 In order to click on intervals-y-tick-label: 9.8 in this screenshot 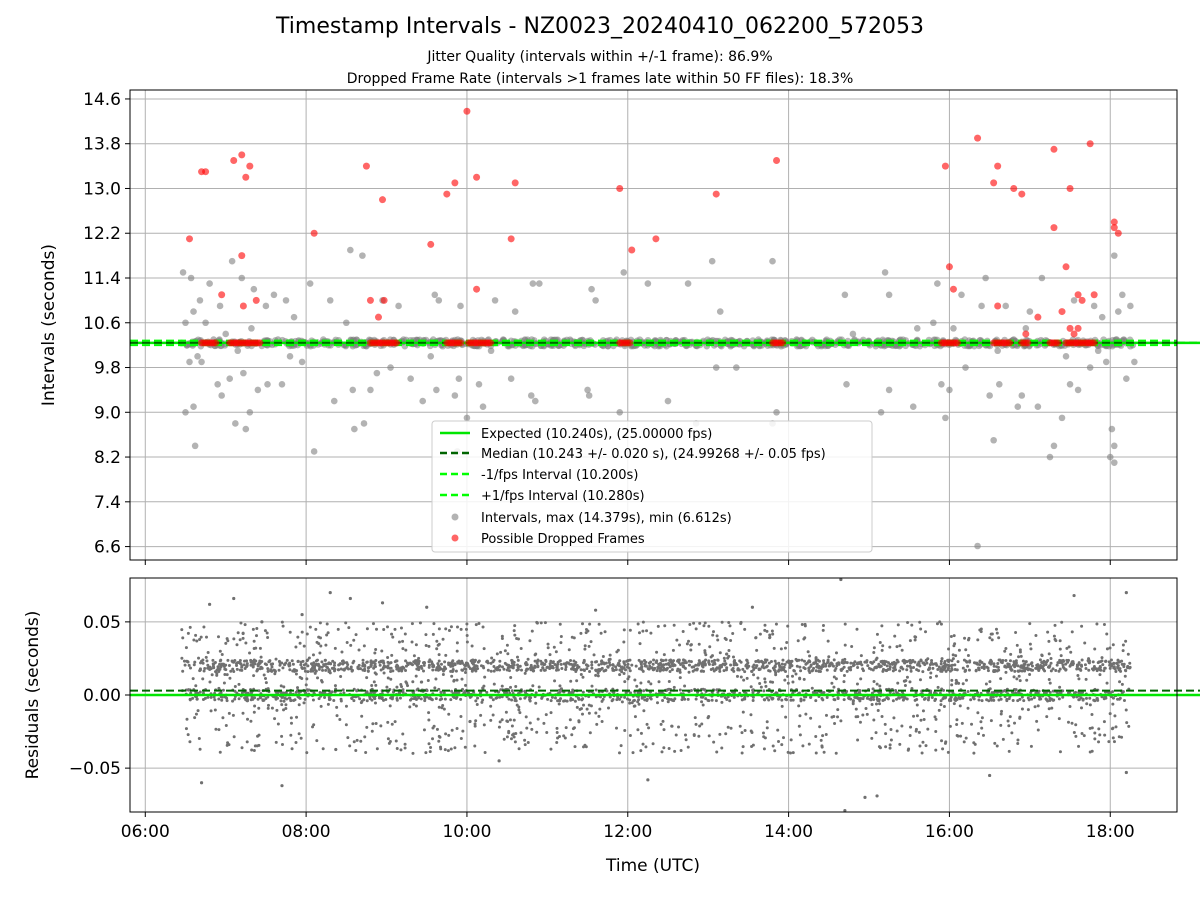, I will do `click(107, 369)`.